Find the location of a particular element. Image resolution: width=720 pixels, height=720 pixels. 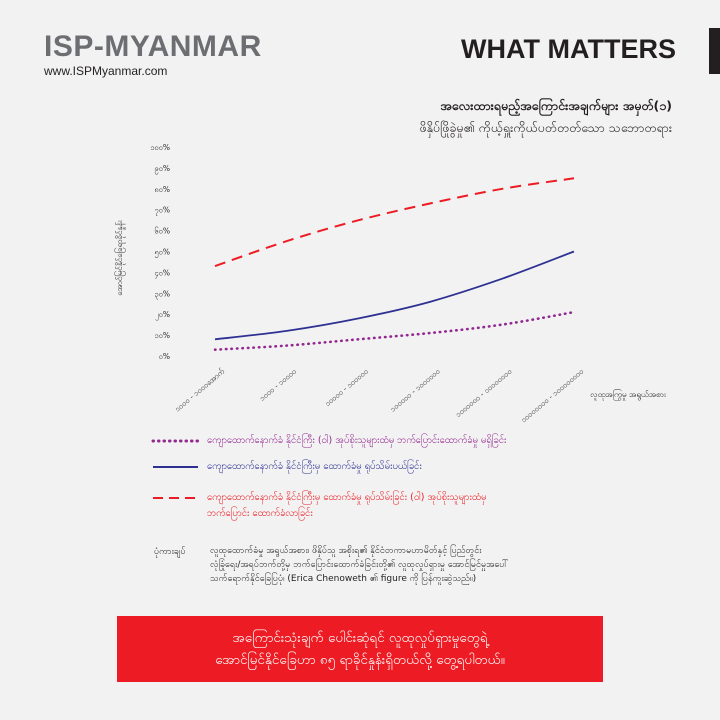

y-axis-ticks: ၀% ၁၀% ၂၀% ၃၀% ၄၀% ၅၀% ၆၀% ၇၀% ၈၀% ၉၀% ၁၀၀% is located at coordinates (160, 252).